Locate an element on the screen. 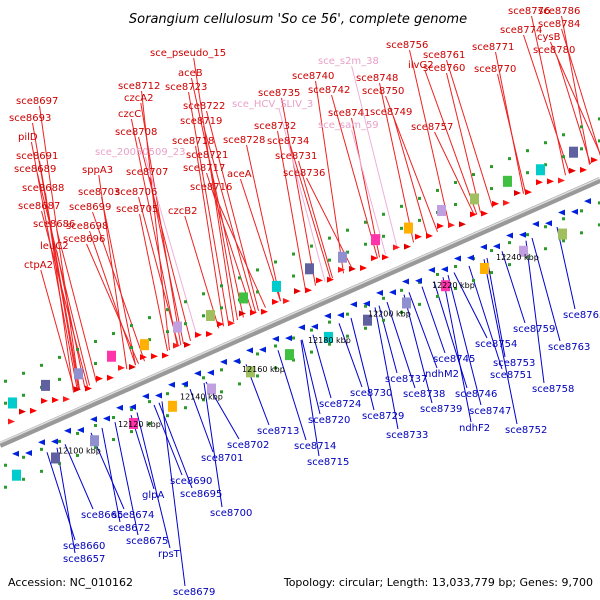 The image size is (600, 600). forward-gene-label: sce8705 is located at coordinates (137, 209).